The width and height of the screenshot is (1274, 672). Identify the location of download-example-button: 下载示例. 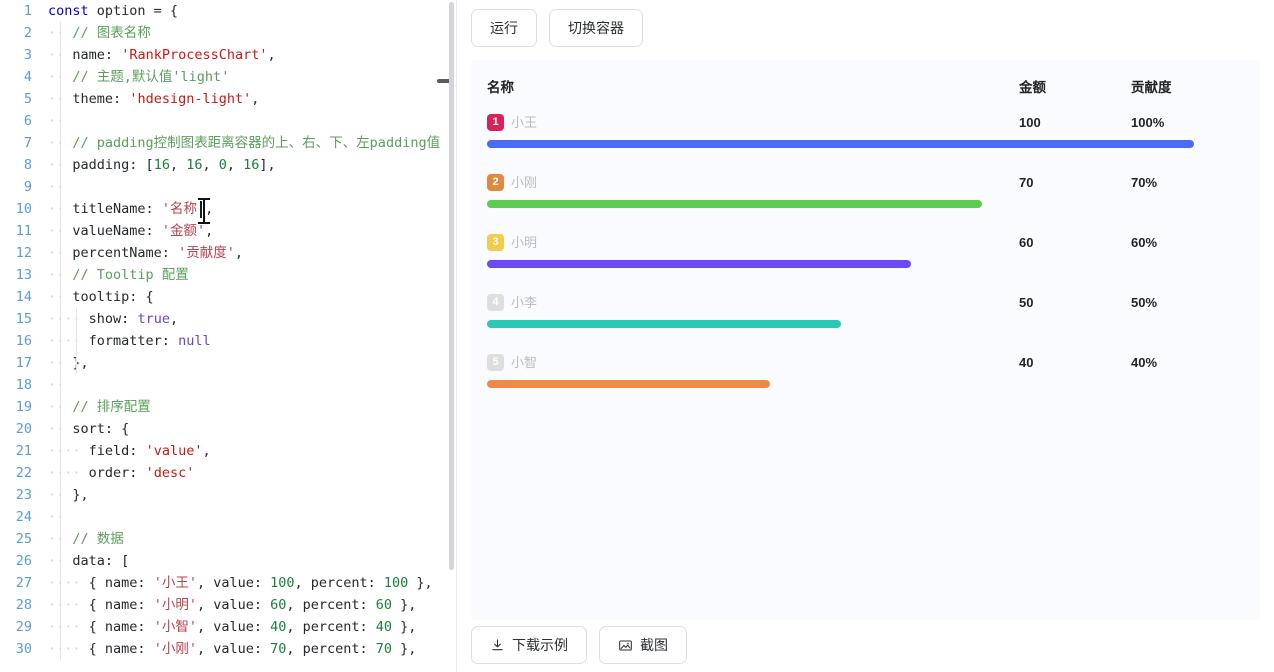
(529, 645).